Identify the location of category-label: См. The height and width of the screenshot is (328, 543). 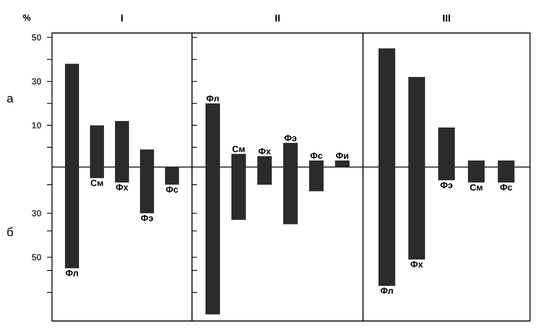
(238, 149).